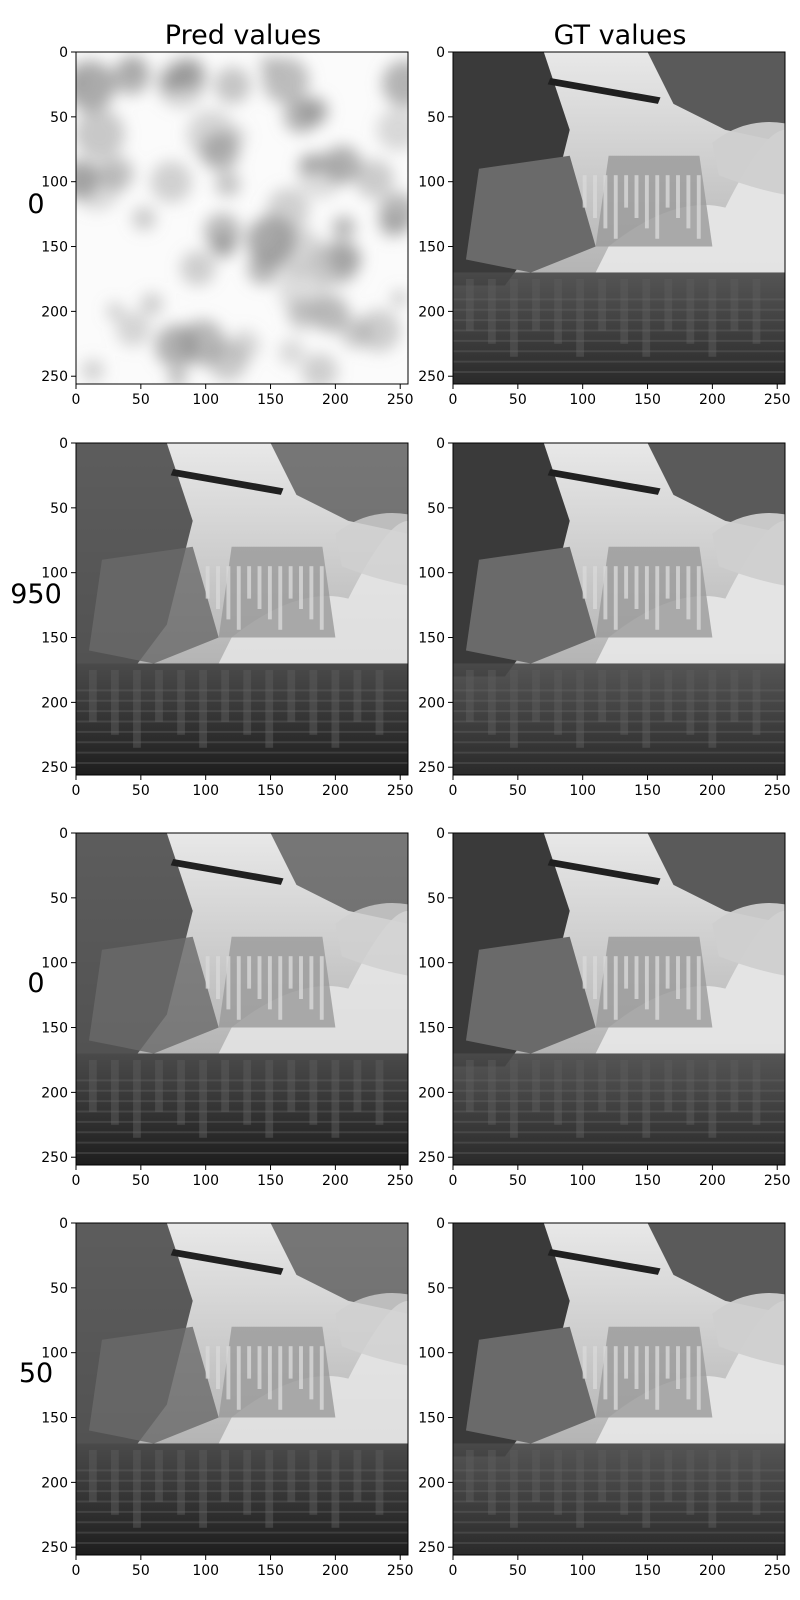 This screenshot has height=1600, width=800. What do you see at coordinates (35, 204) in the screenshot?
I see `row-label-1: 0` at bounding box center [35, 204].